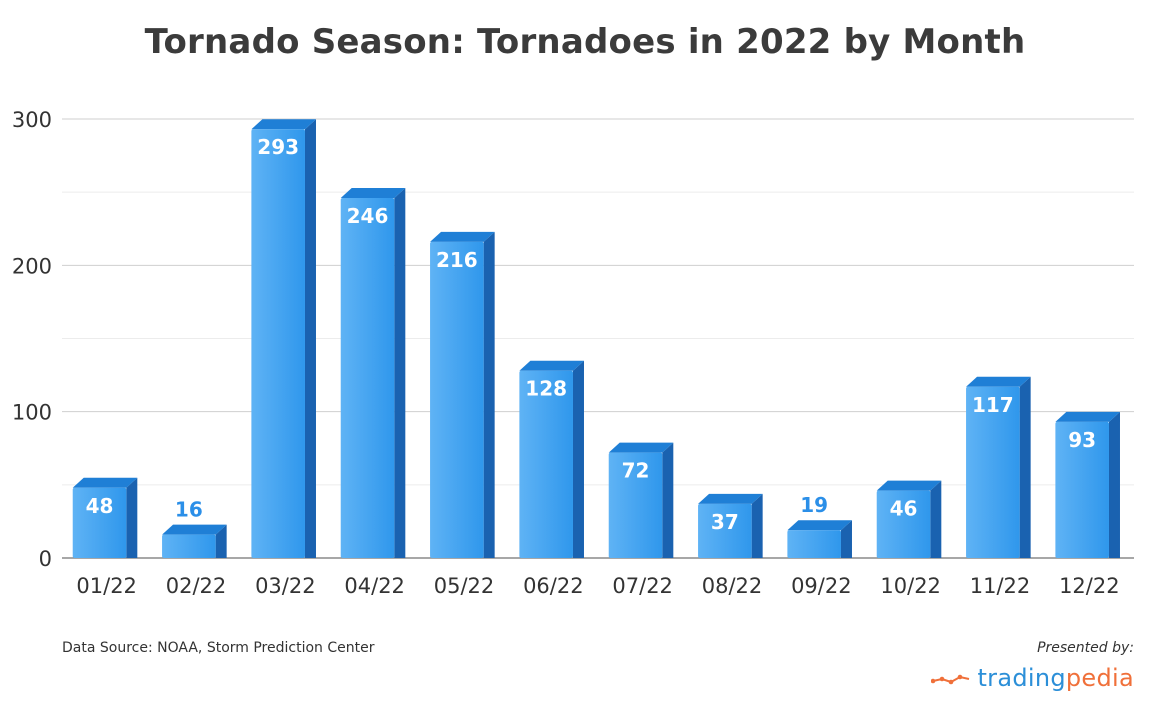 The height and width of the screenshot is (717, 1170). Describe the element at coordinates (285, 586) in the screenshot. I see `x-tick-label: 03/22` at that location.